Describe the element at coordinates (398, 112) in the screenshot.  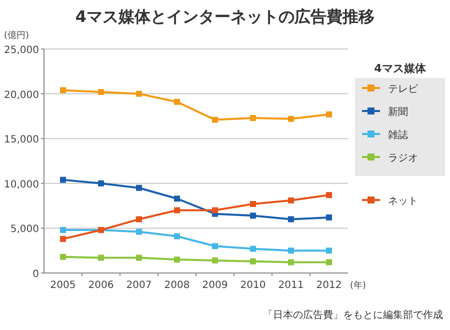
I see `legend-label: 新聞` at that location.